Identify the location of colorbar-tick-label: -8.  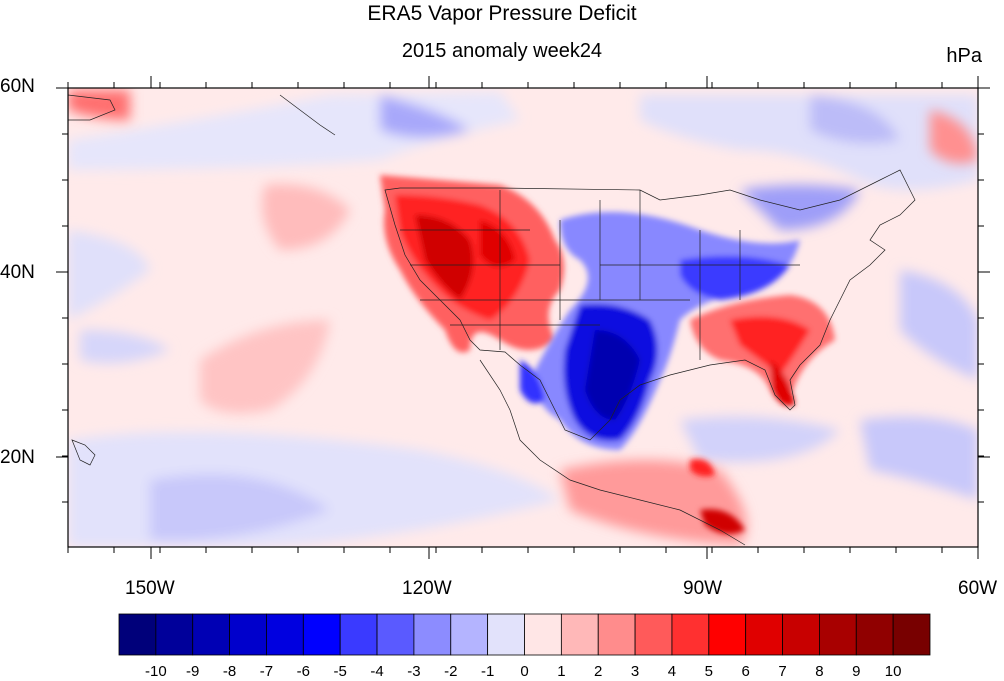
(229, 671).